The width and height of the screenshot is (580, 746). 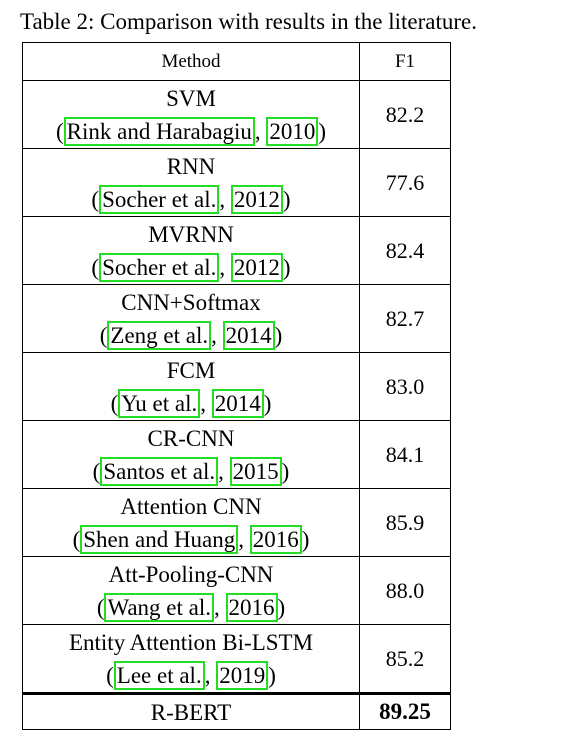 I want to click on citation: (Yu et al., 2014), so click(x=191, y=403).